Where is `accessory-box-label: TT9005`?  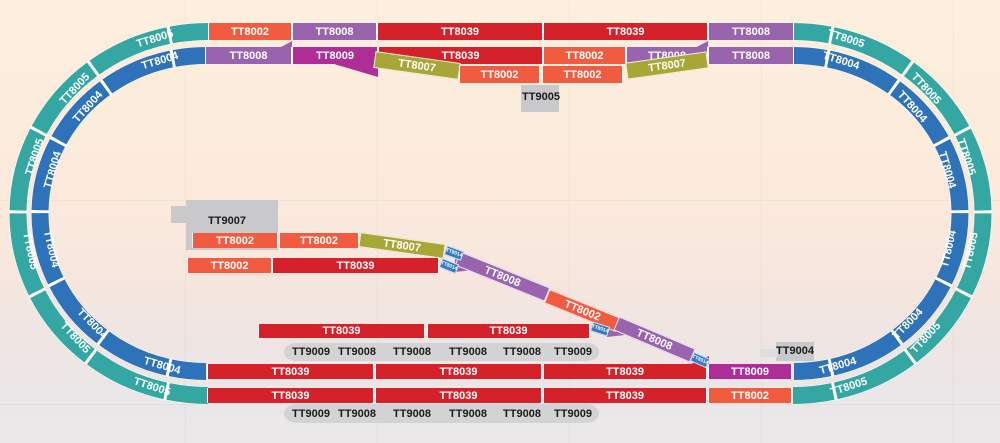 accessory-box-label: TT9005 is located at coordinates (541, 97).